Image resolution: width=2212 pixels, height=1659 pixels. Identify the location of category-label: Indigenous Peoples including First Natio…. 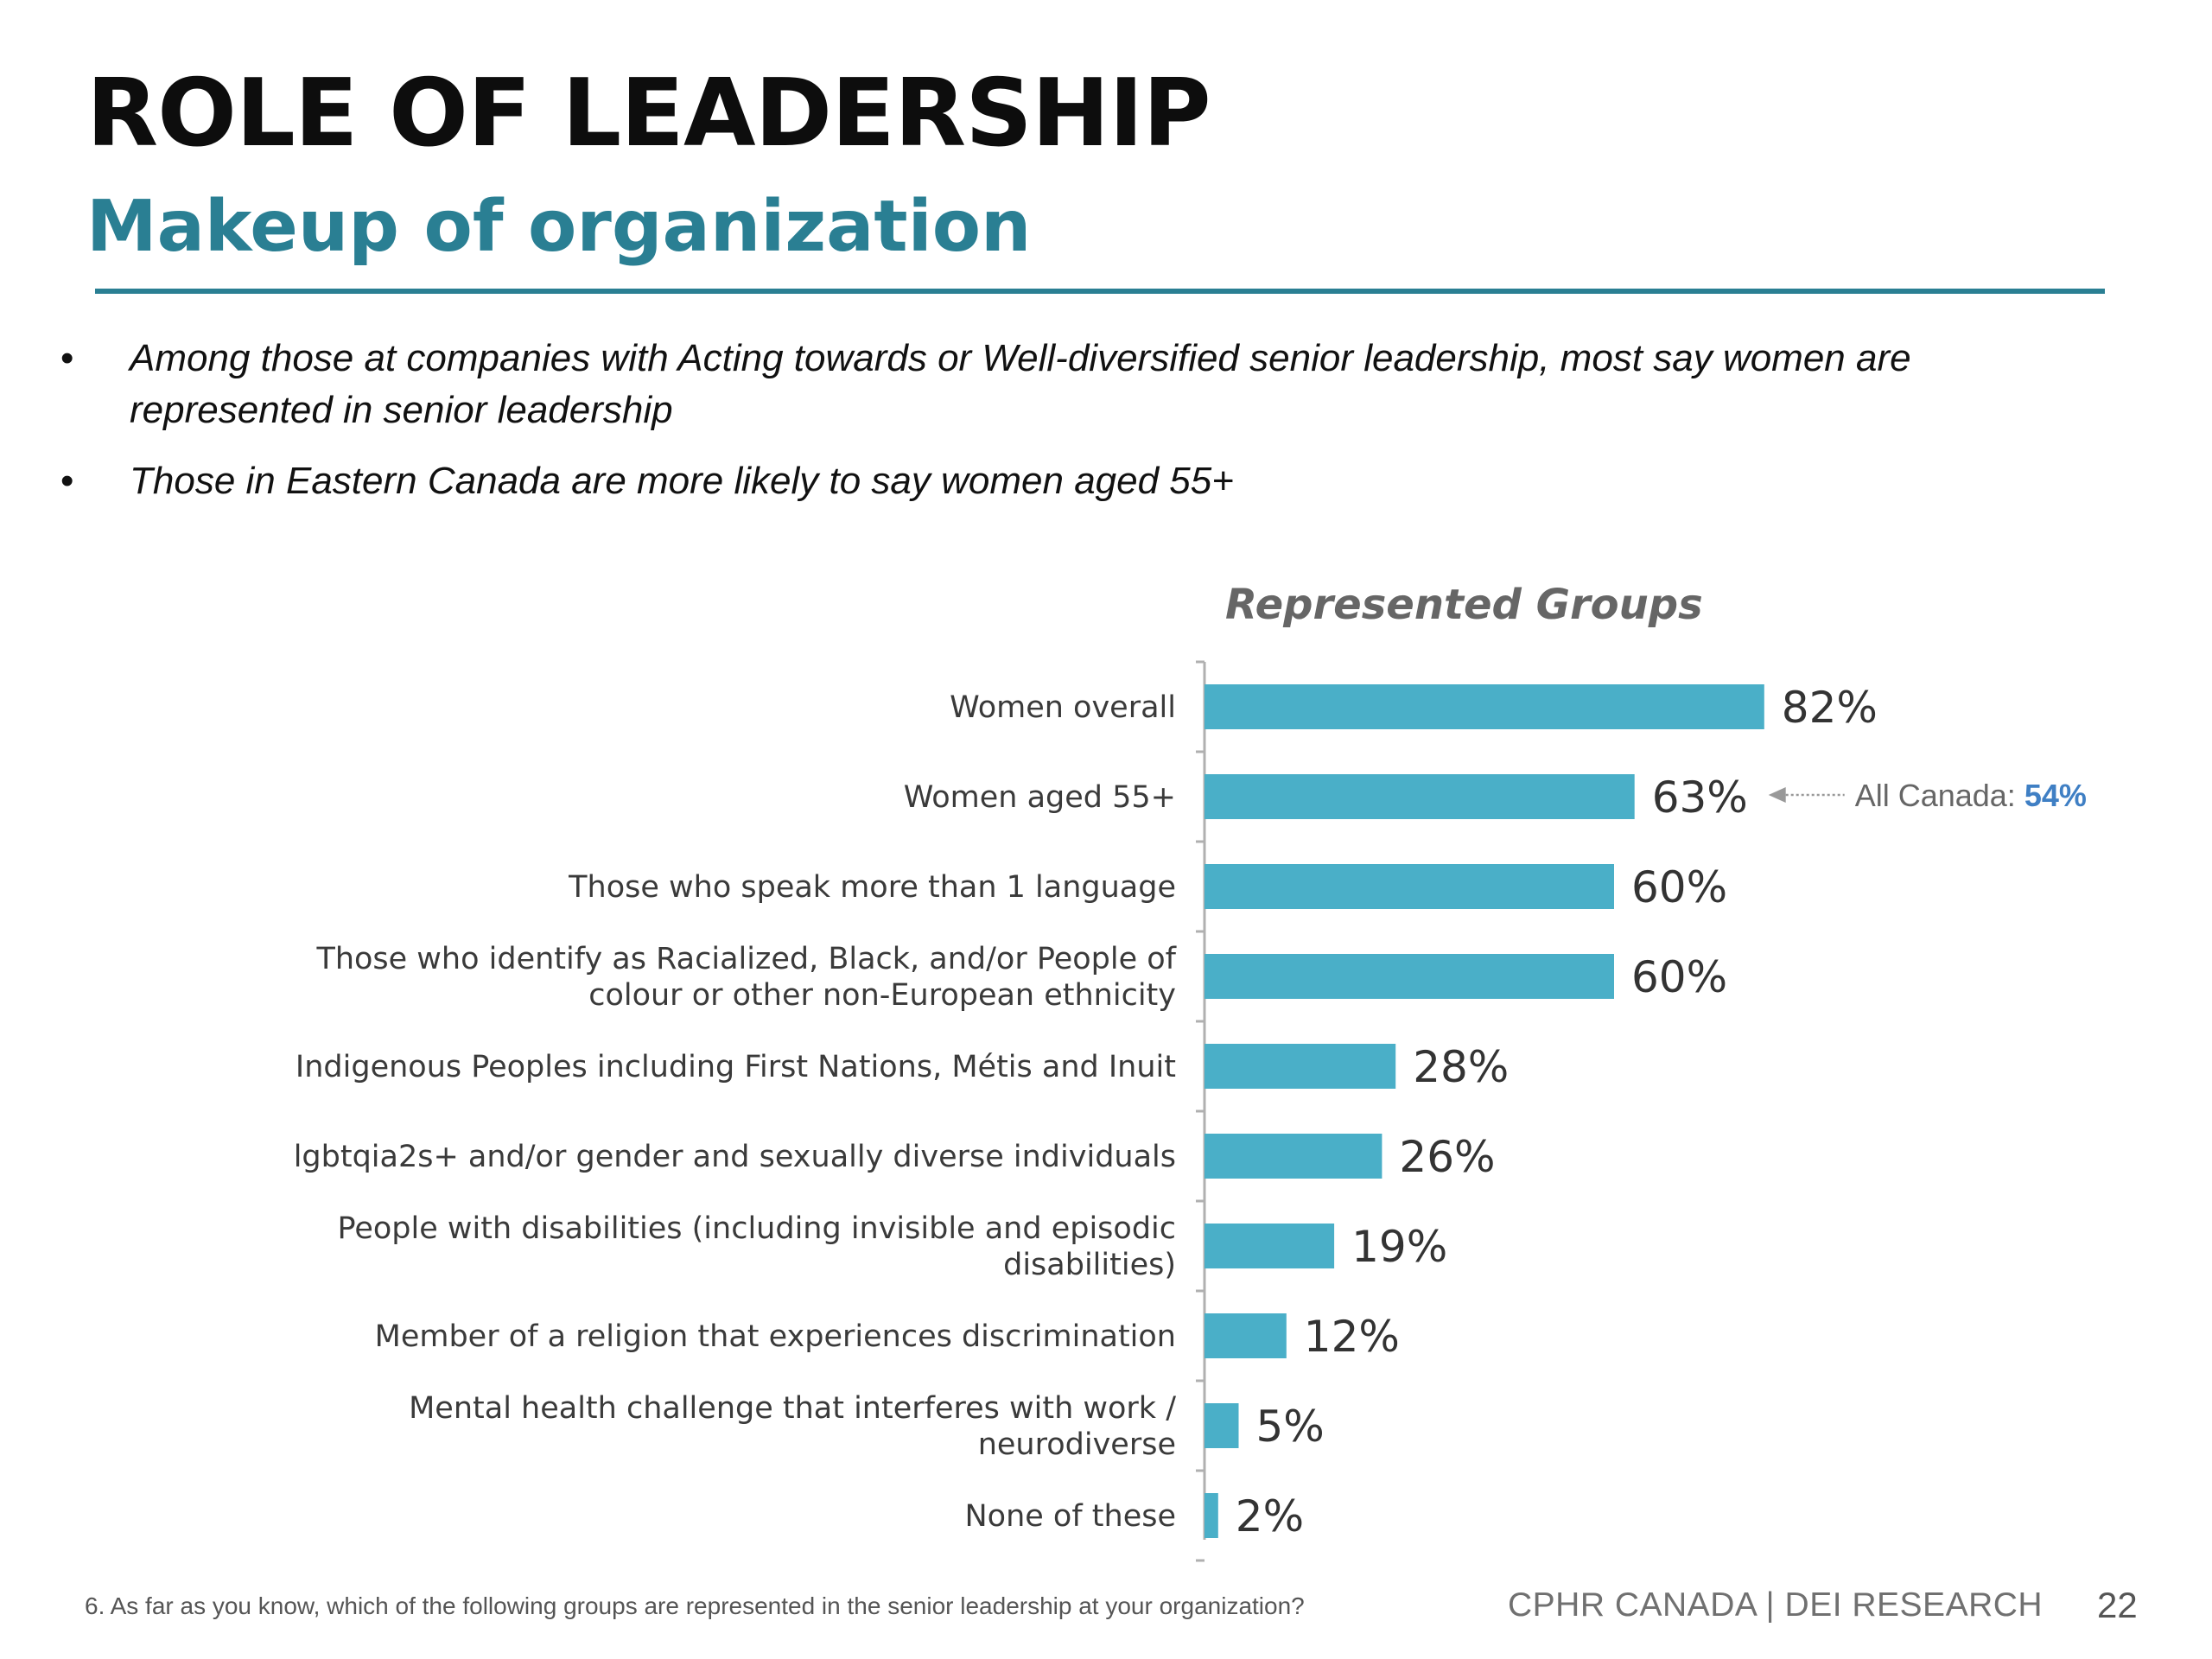
(736, 1067).